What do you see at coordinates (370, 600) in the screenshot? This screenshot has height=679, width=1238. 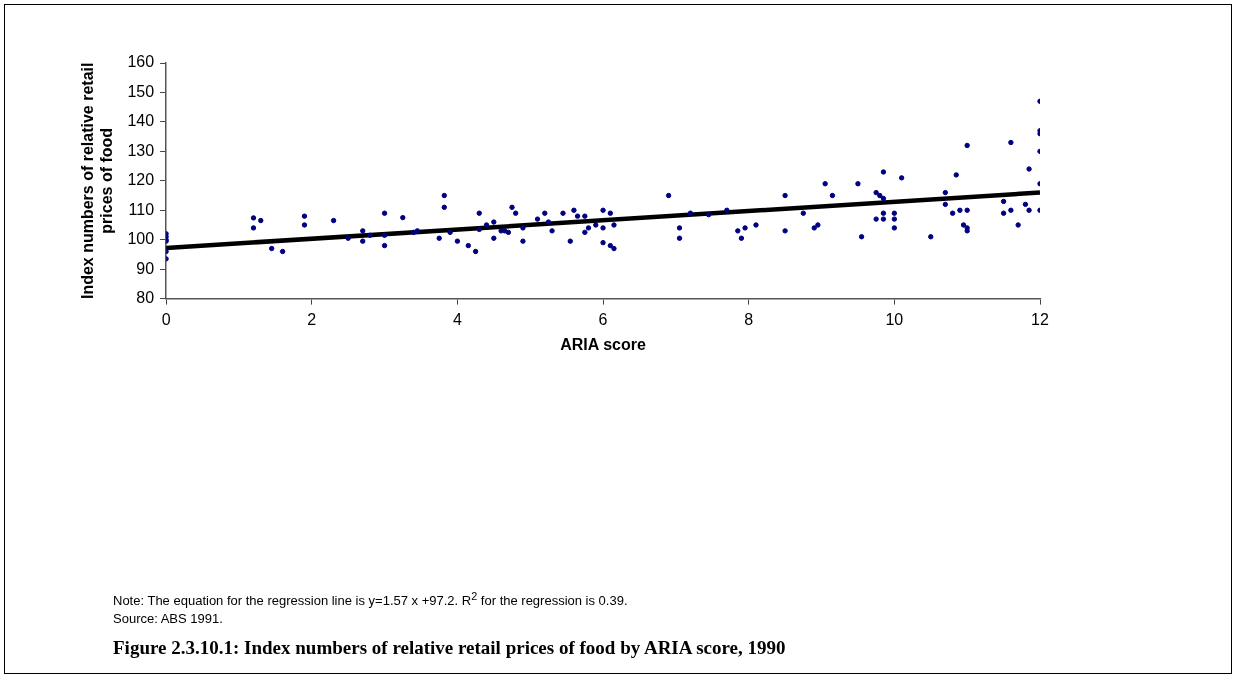 I see `text: Note: The equation for the regression line is y=1.57 x +97.2. R$^{2}$ for the regression is 0.39.` at bounding box center [370, 600].